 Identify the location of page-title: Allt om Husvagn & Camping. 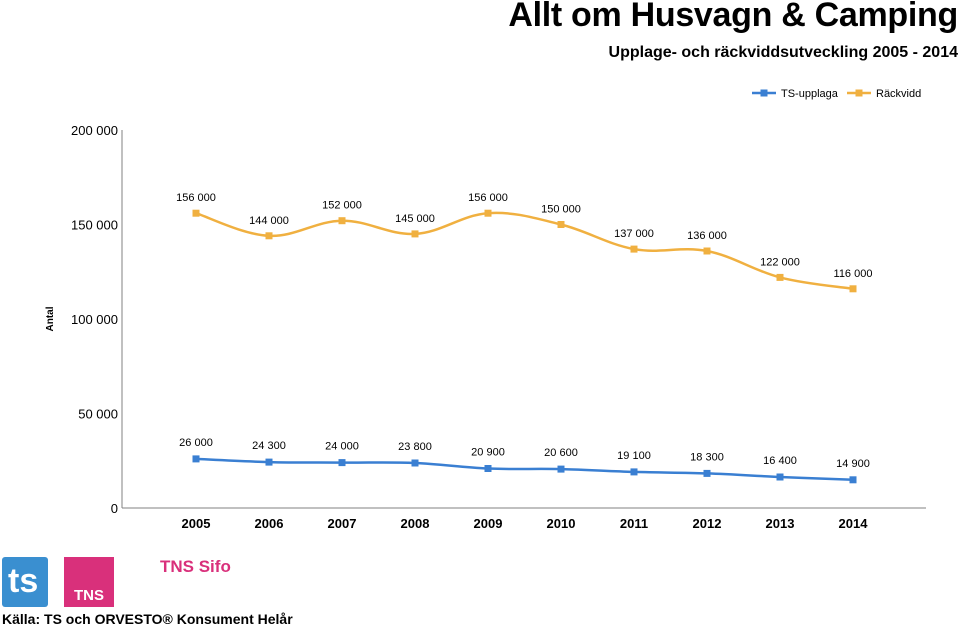
(733, 17).